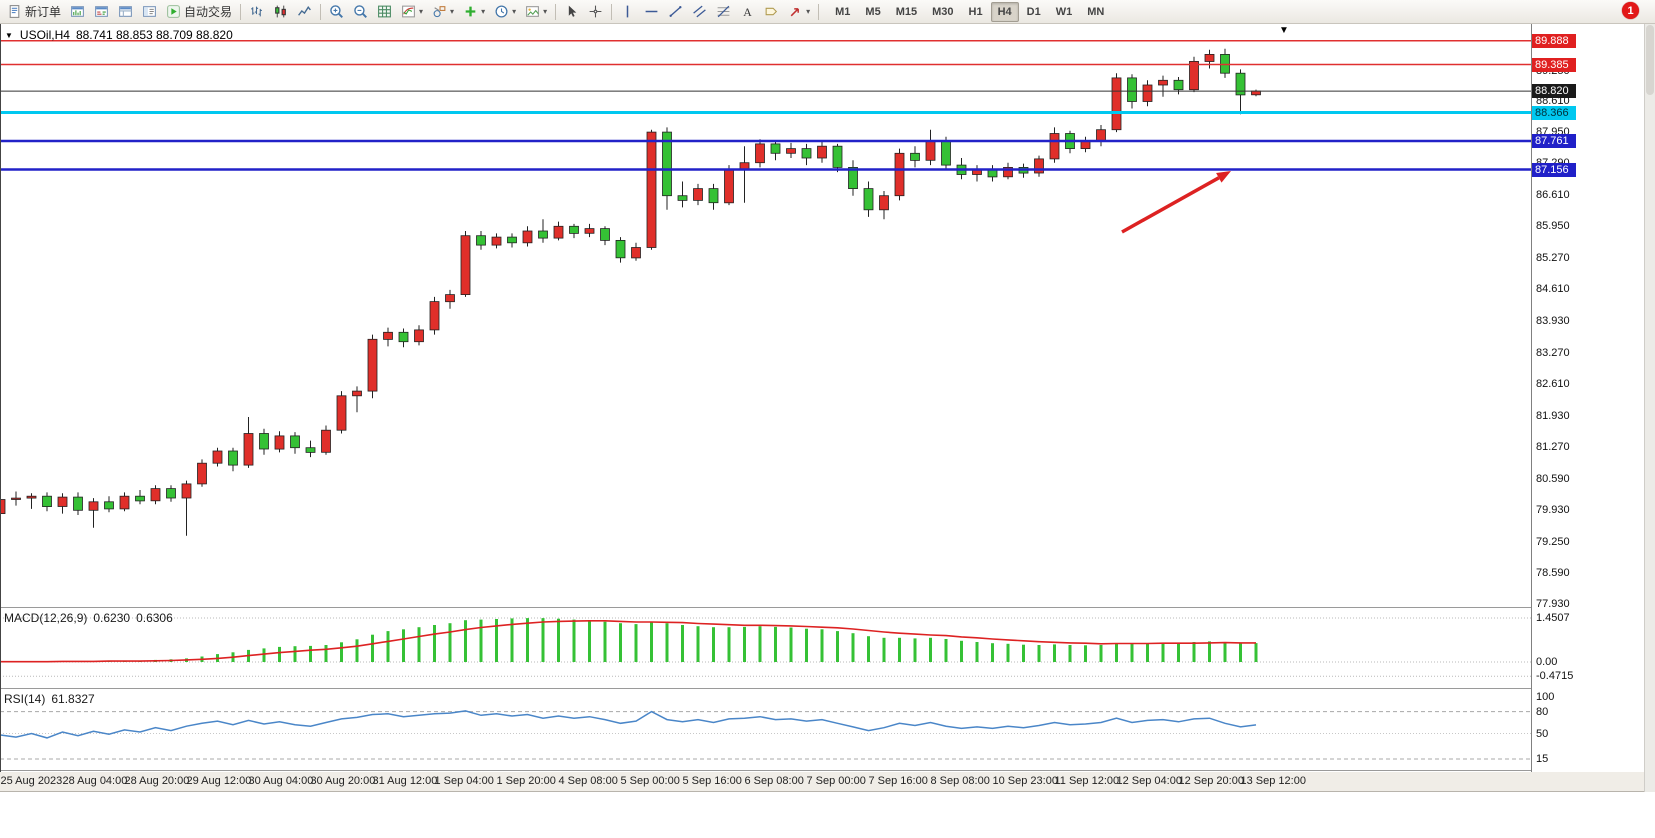 The width and height of the screenshot is (1655, 838). What do you see at coordinates (1554, 64) in the screenshot?
I see `resistance-line-lower-price-label: 89.385` at bounding box center [1554, 64].